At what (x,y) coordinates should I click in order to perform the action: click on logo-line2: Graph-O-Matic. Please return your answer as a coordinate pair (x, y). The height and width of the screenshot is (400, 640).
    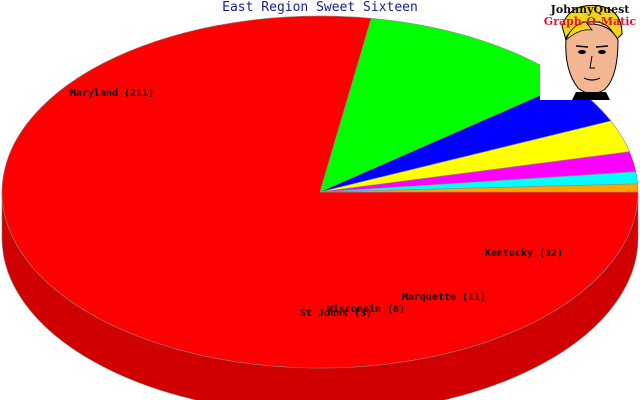
    Looking at the image, I should click on (590, 21).